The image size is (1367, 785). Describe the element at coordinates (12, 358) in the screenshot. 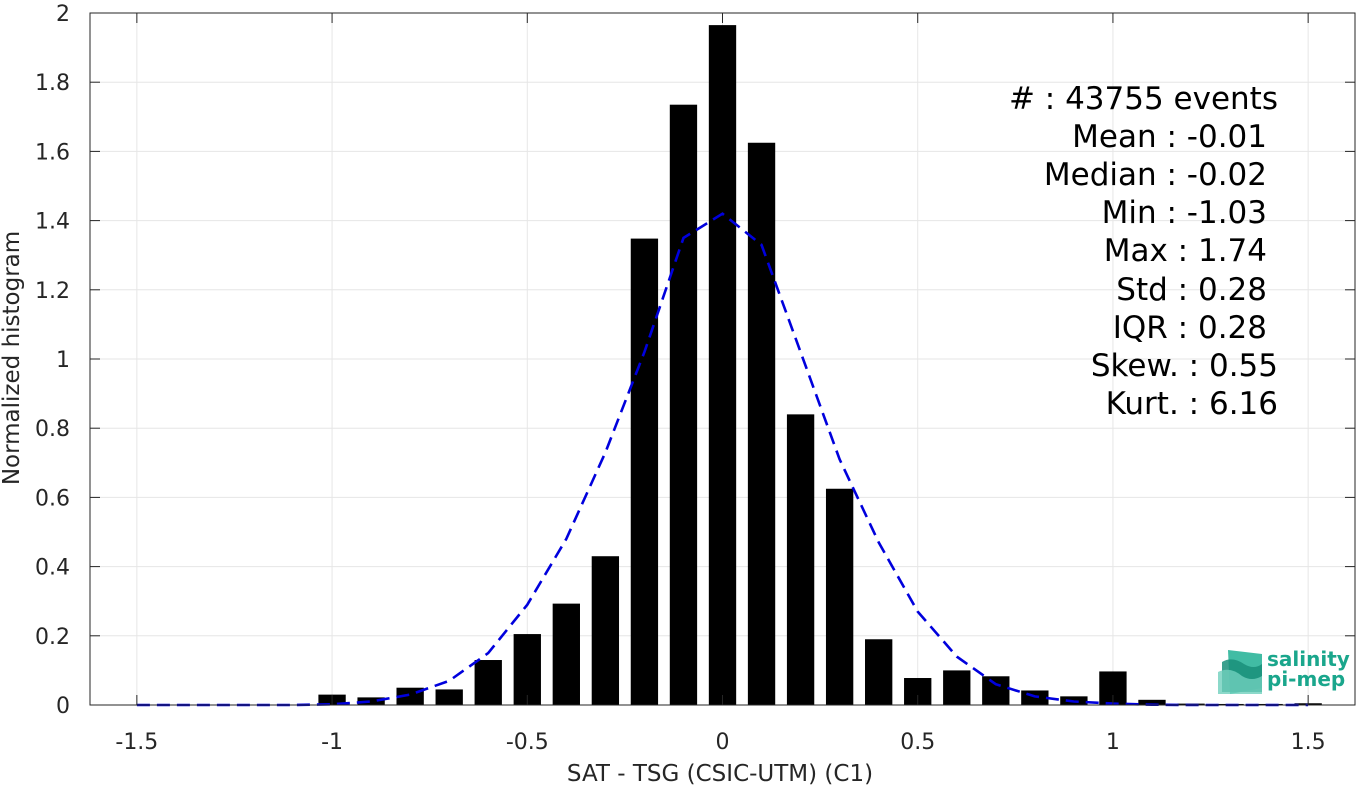

I see `y-axis-label: Normalized histogram` at that location.